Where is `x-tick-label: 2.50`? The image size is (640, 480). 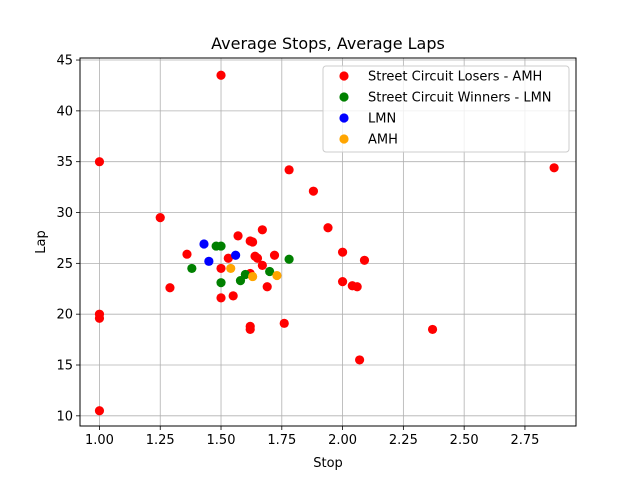
x-tick-label: 2.50 is located at coordinates (464, 440).